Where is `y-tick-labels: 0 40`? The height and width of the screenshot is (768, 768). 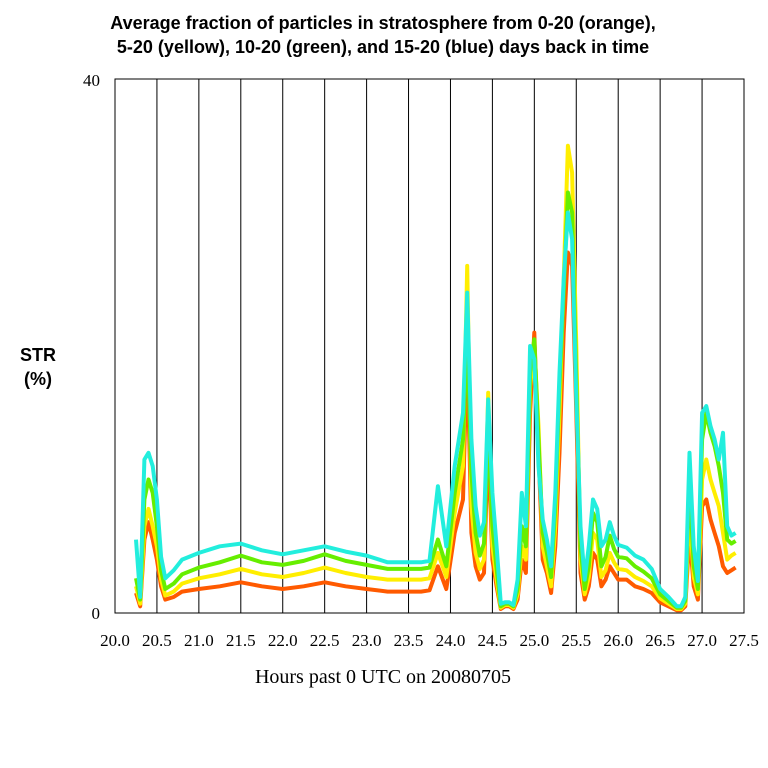
y-tick-labels: 0 40 is located at coordinates (91, 347).